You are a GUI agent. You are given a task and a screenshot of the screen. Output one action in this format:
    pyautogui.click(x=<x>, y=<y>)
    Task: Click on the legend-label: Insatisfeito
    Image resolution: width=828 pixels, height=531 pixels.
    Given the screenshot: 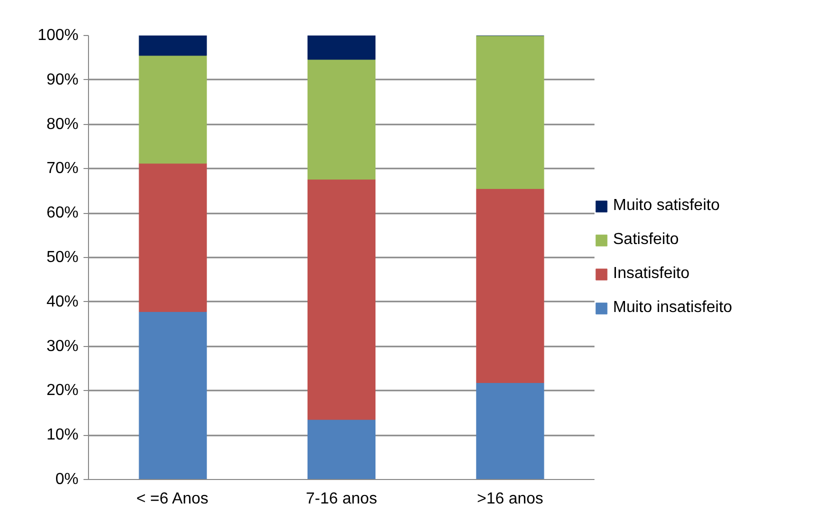 What is the action you would take?
    pyautogui.click(x=651, y=274)
    